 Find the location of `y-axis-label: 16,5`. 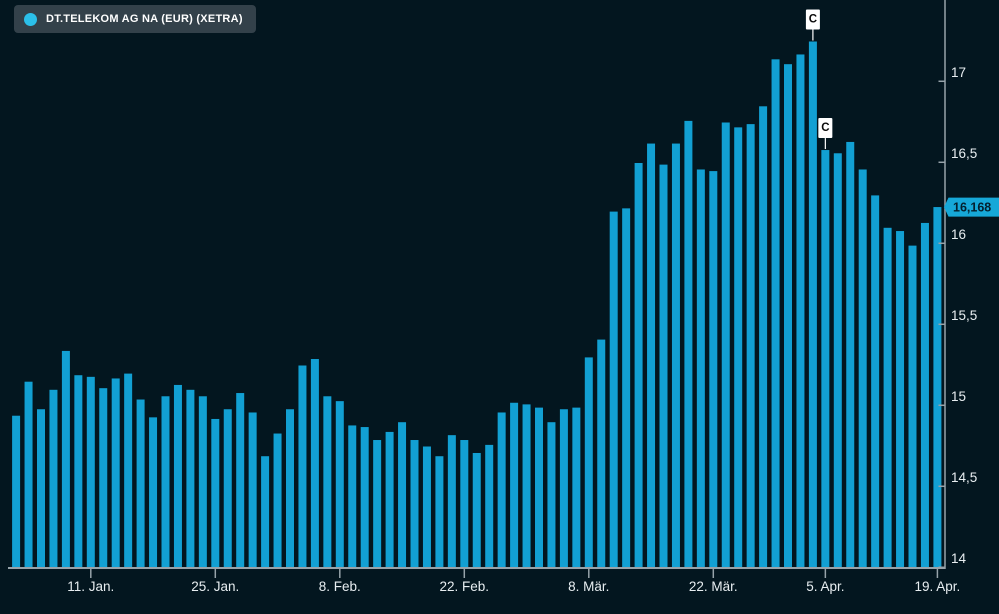

y-axis-label: 16,5 is located at coordinates (964, 153).